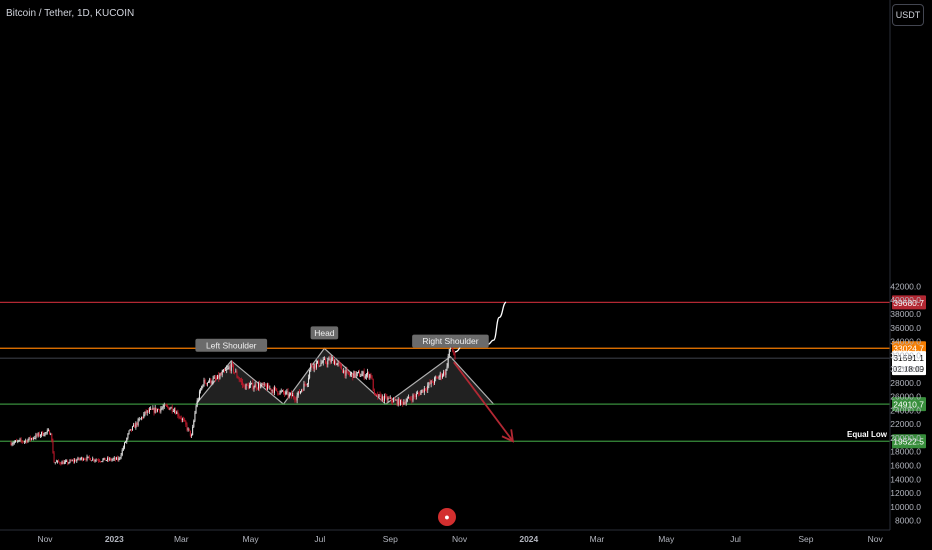  I want to click on currency-button: USDT, so click(908, 15).